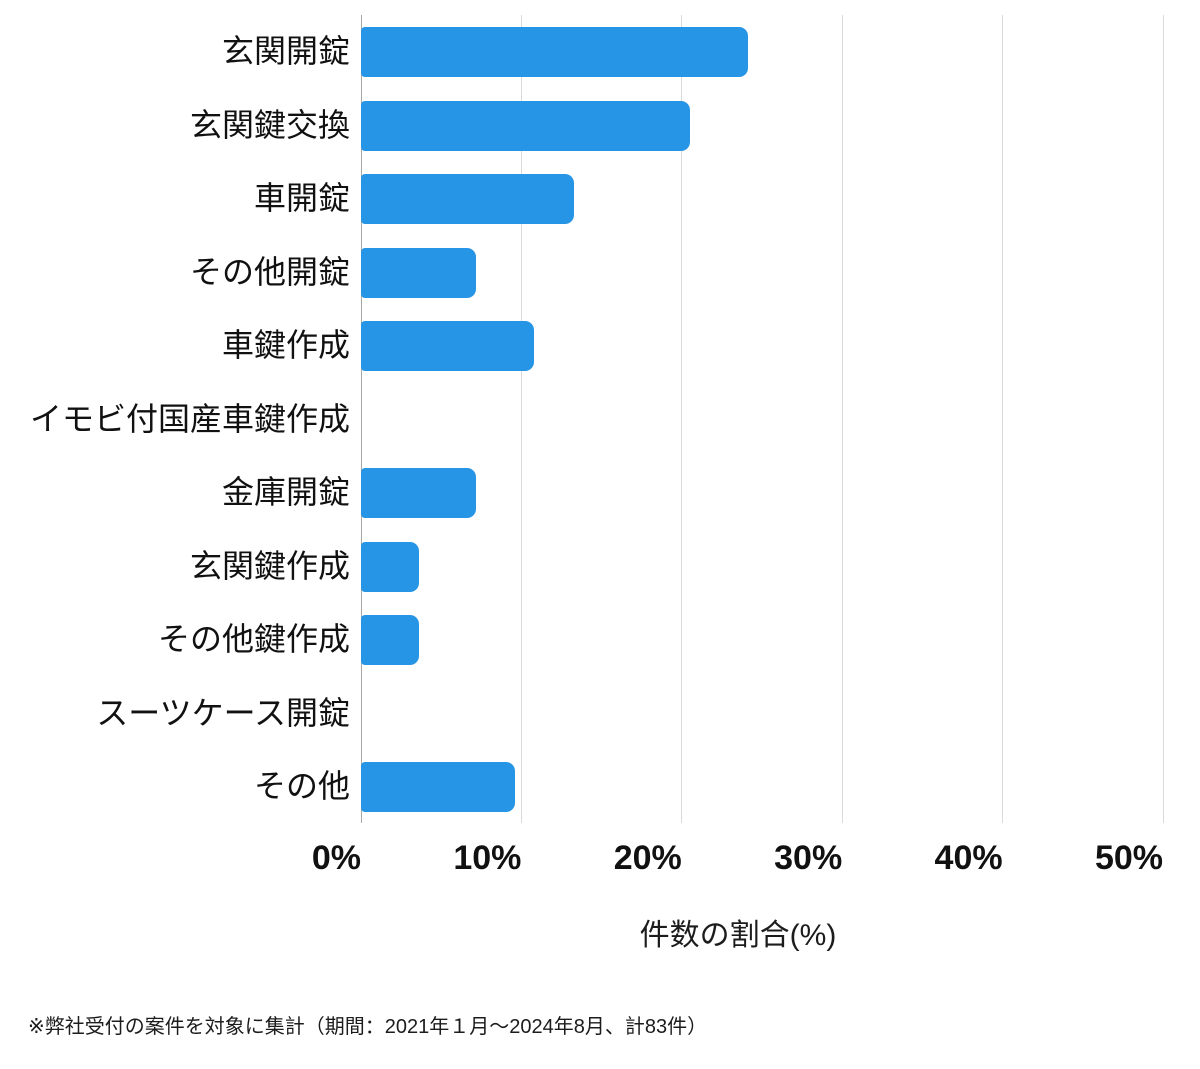 This screenshot has height=1069, width=1200. Describe the element at coordinates (301, 198) in the screenshot. I see `category-label: 車開錠` at that location.